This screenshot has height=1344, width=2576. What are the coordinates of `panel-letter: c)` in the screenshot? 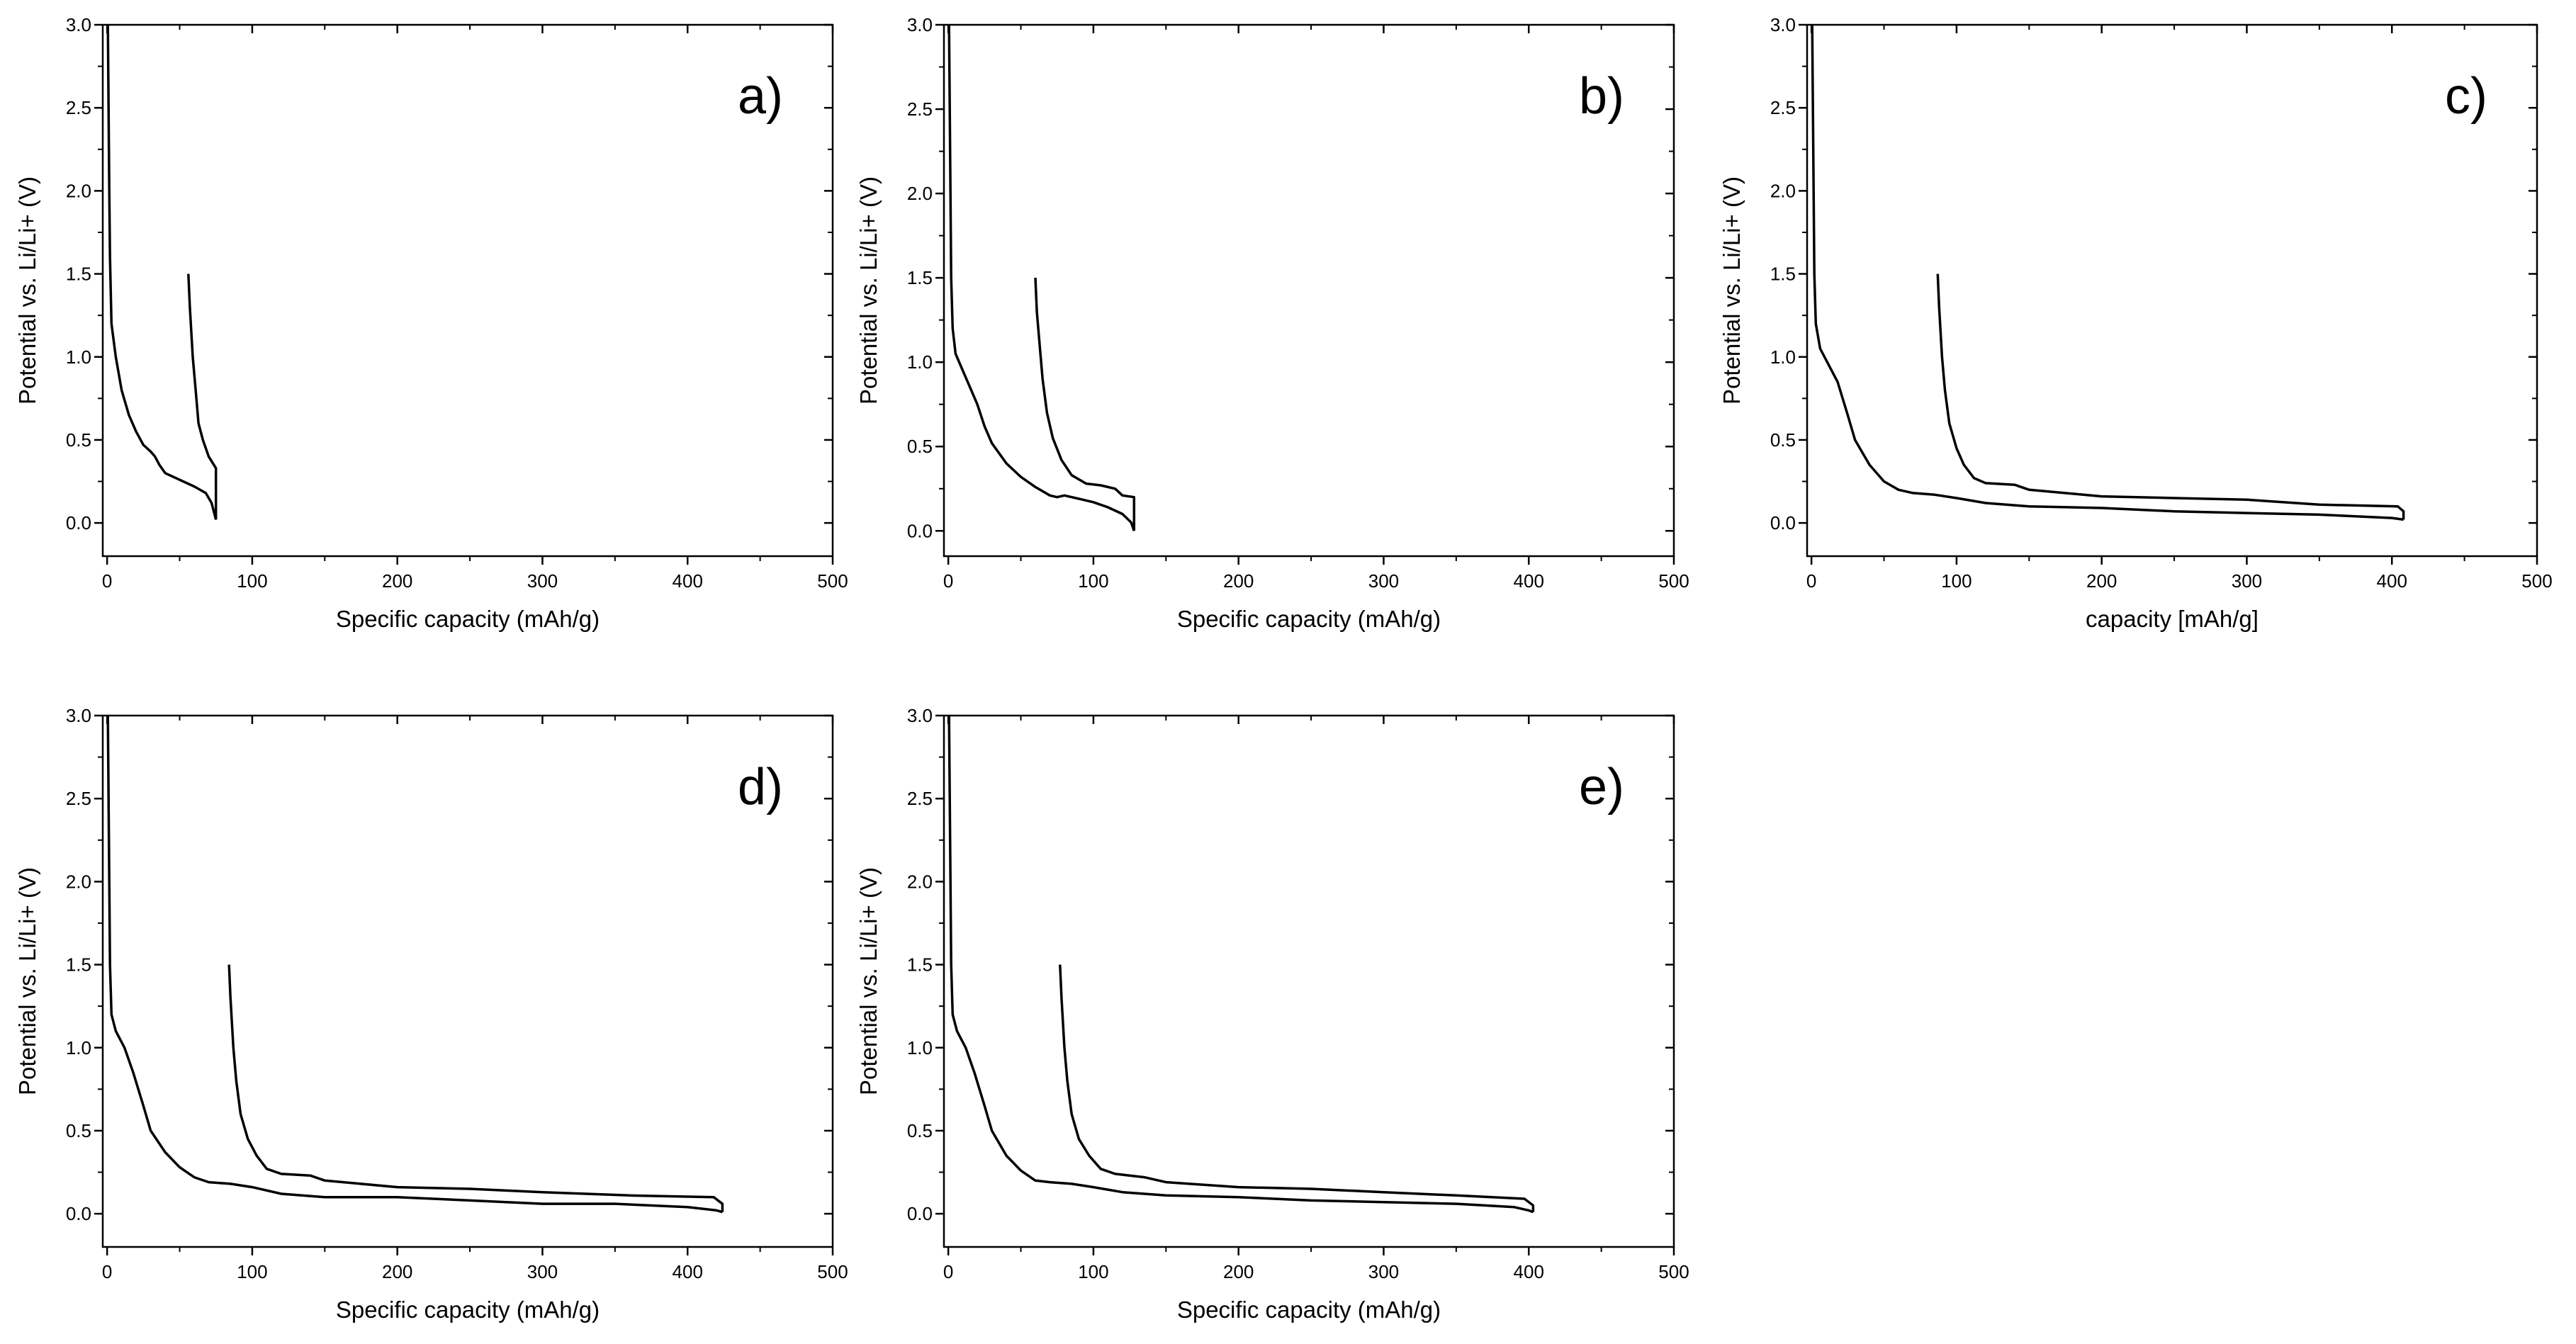 It's located at (2466, 96).